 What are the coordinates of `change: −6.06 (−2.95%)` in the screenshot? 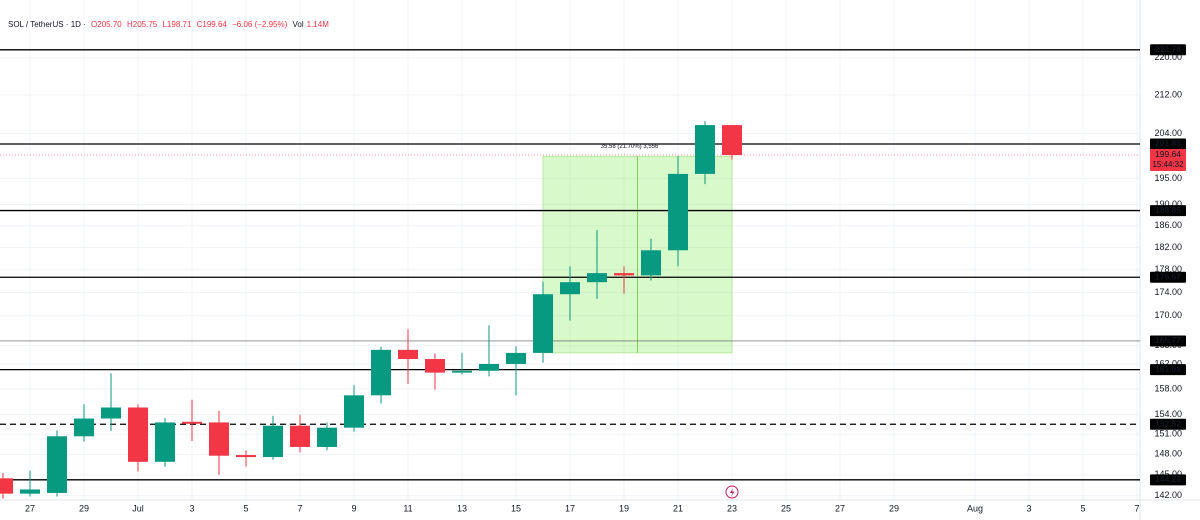 It's located at (260, 24).